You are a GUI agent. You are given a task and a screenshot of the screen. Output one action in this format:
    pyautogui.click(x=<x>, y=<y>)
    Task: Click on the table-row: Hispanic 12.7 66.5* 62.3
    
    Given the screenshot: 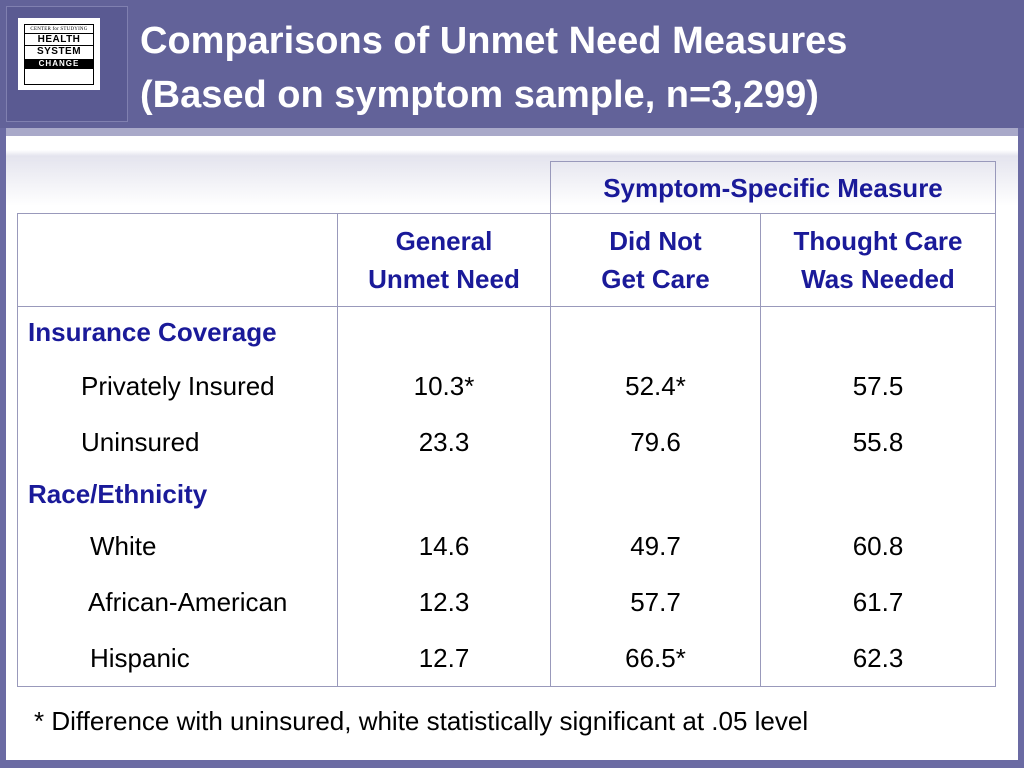 What is the action you would take?
    pyautogui.click(x=506, y=658)
    